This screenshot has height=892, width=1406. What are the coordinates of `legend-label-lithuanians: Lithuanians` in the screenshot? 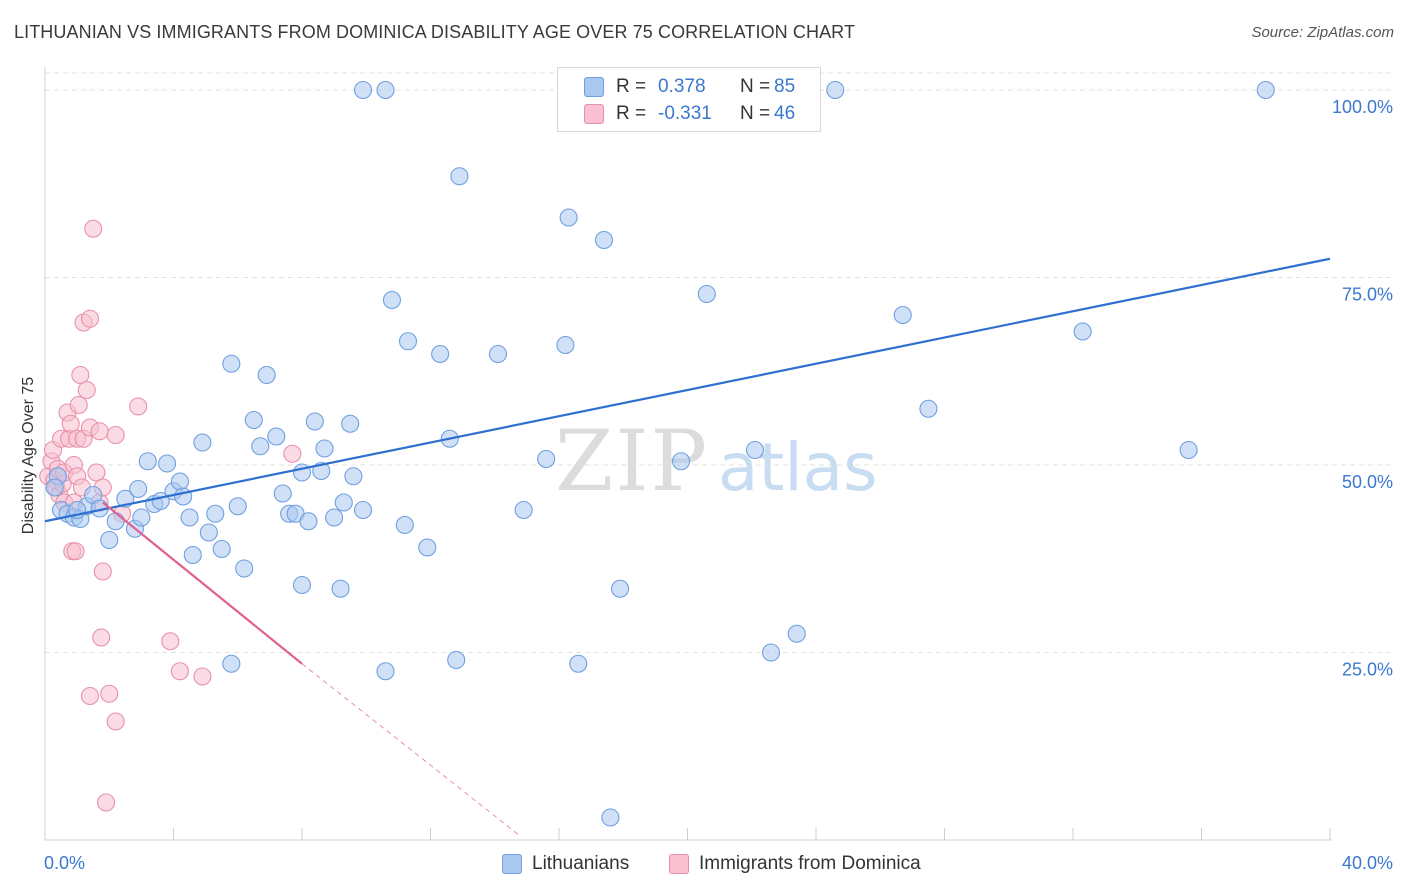 It's located at (581, 863).